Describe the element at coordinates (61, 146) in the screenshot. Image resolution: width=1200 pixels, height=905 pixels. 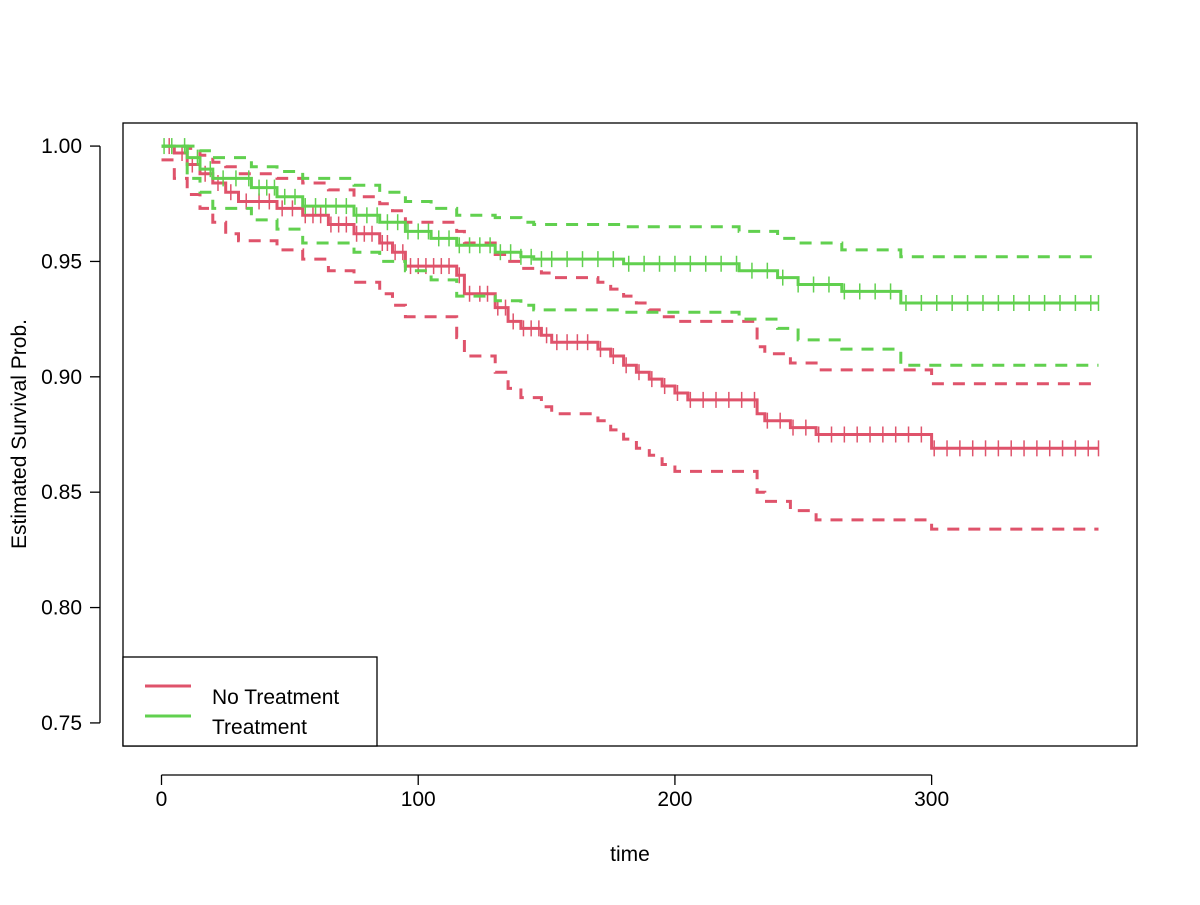
I see `y-tick-label: 1.00` at that location.